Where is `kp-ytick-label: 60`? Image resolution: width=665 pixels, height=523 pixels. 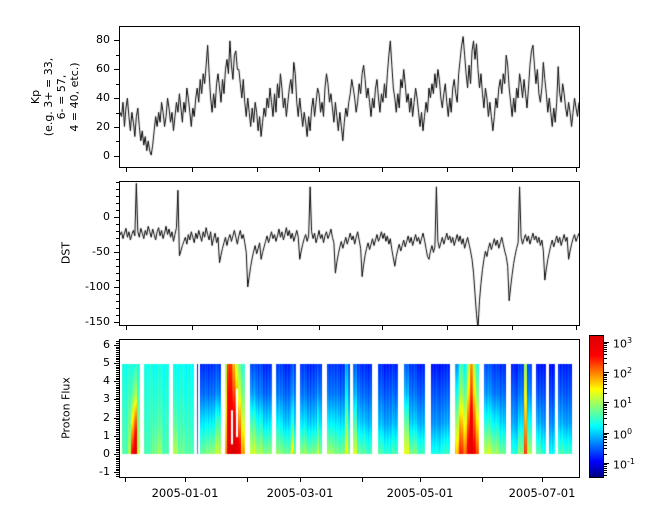
kp-ytick-label: 60 is located at coordinates (103, 68).